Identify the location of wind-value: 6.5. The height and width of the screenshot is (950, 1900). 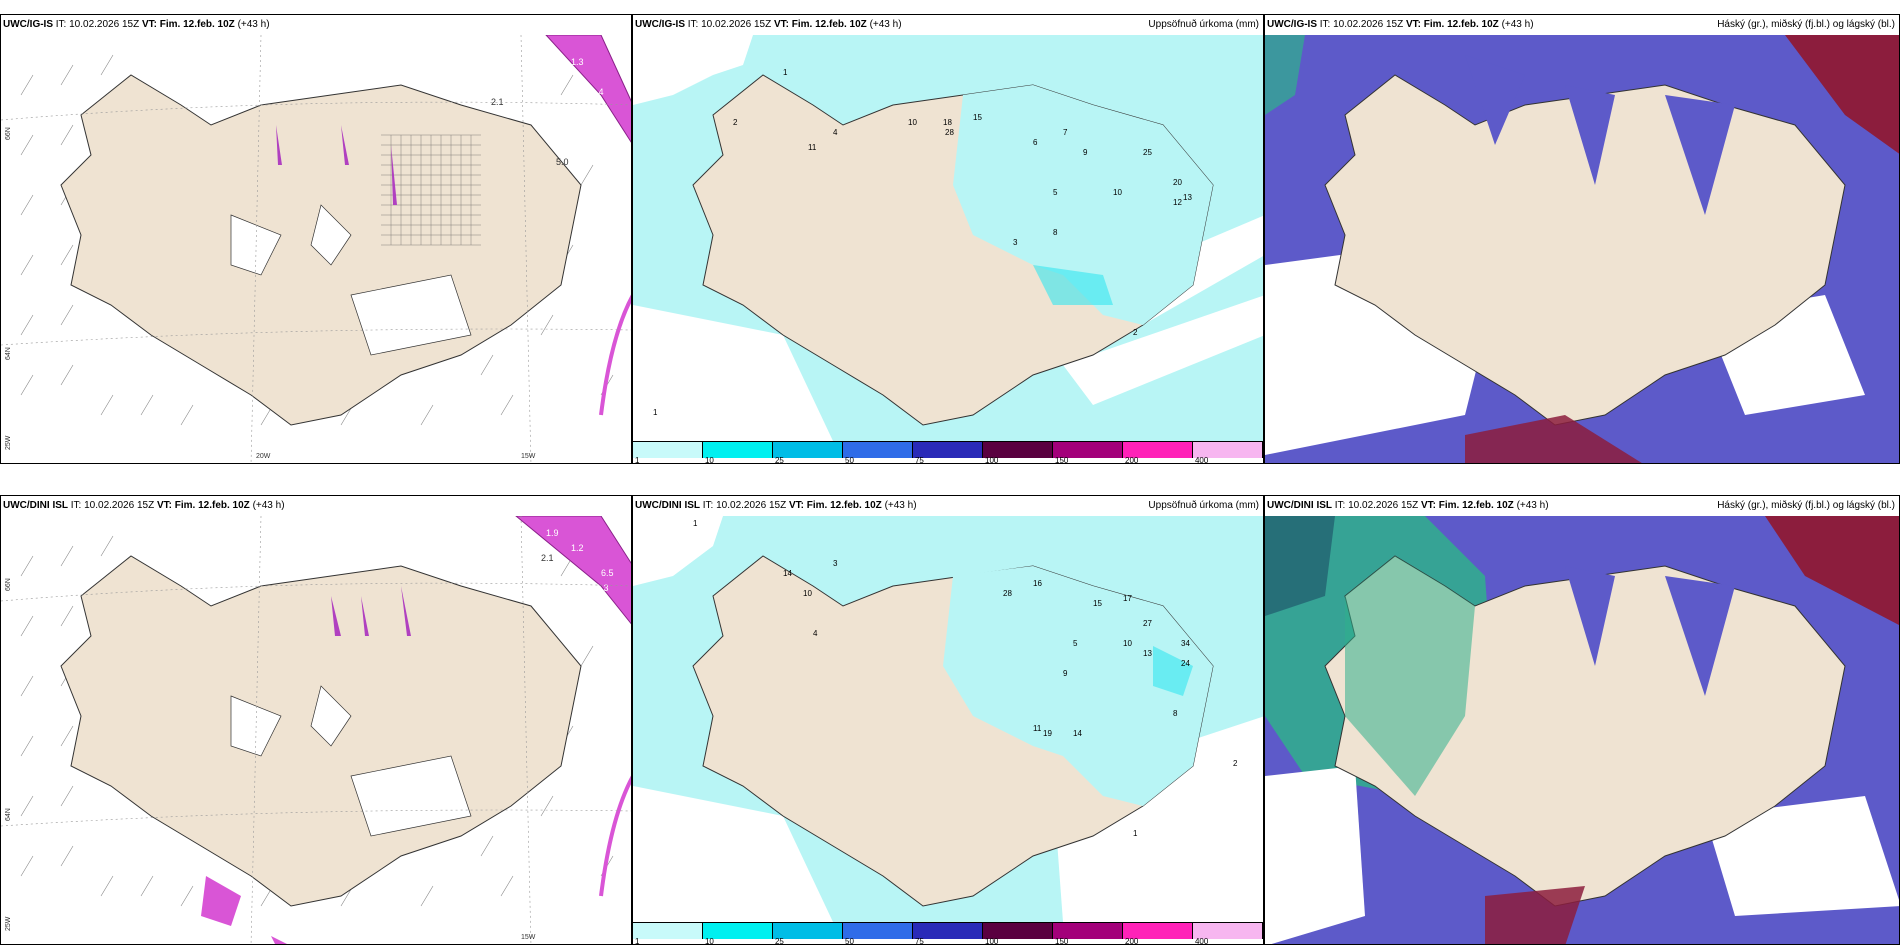
(607, 573).